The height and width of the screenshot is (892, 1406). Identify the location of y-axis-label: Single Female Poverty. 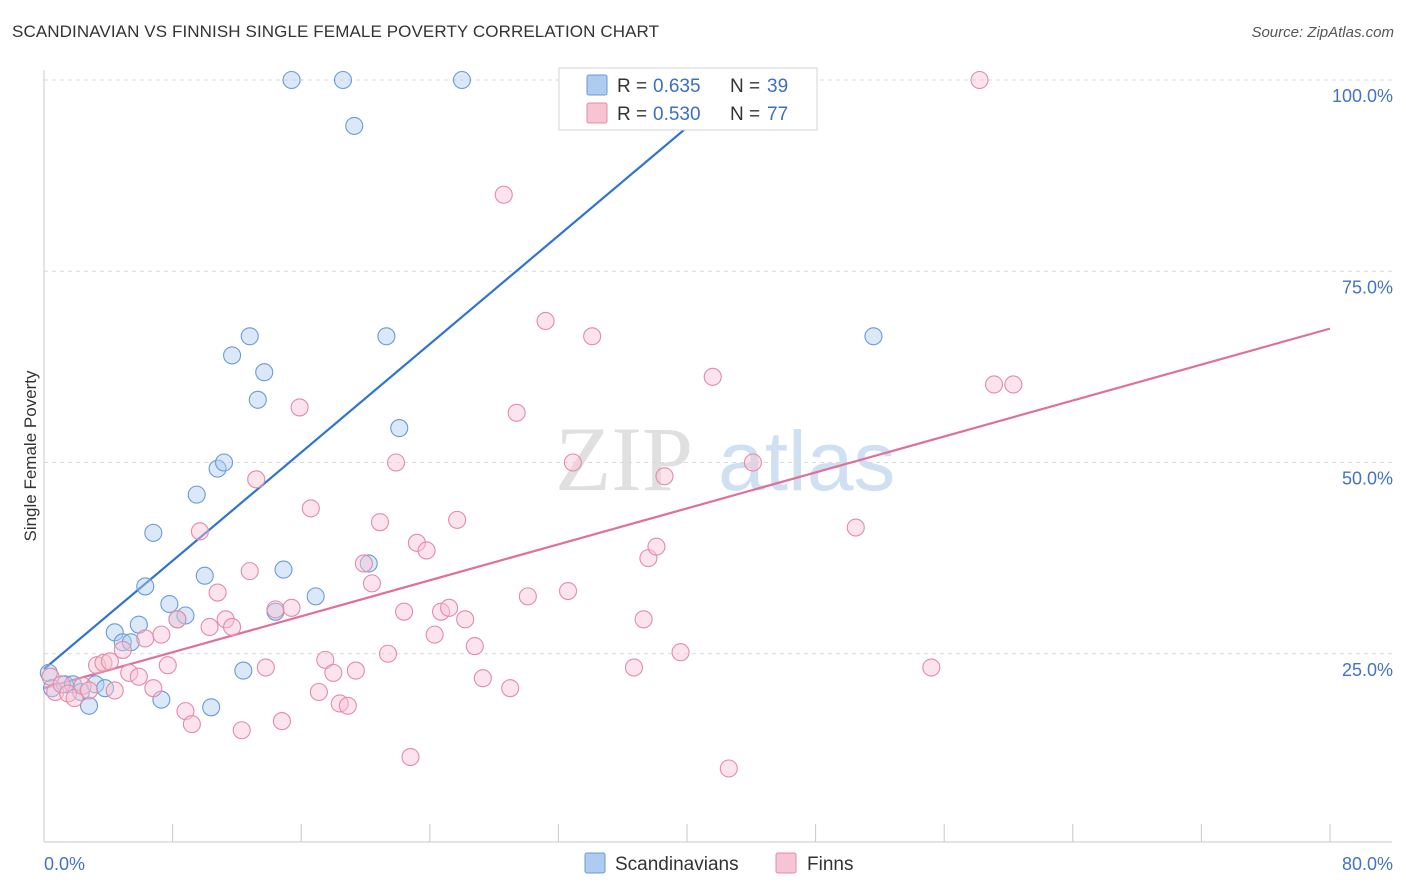
(30, 456).